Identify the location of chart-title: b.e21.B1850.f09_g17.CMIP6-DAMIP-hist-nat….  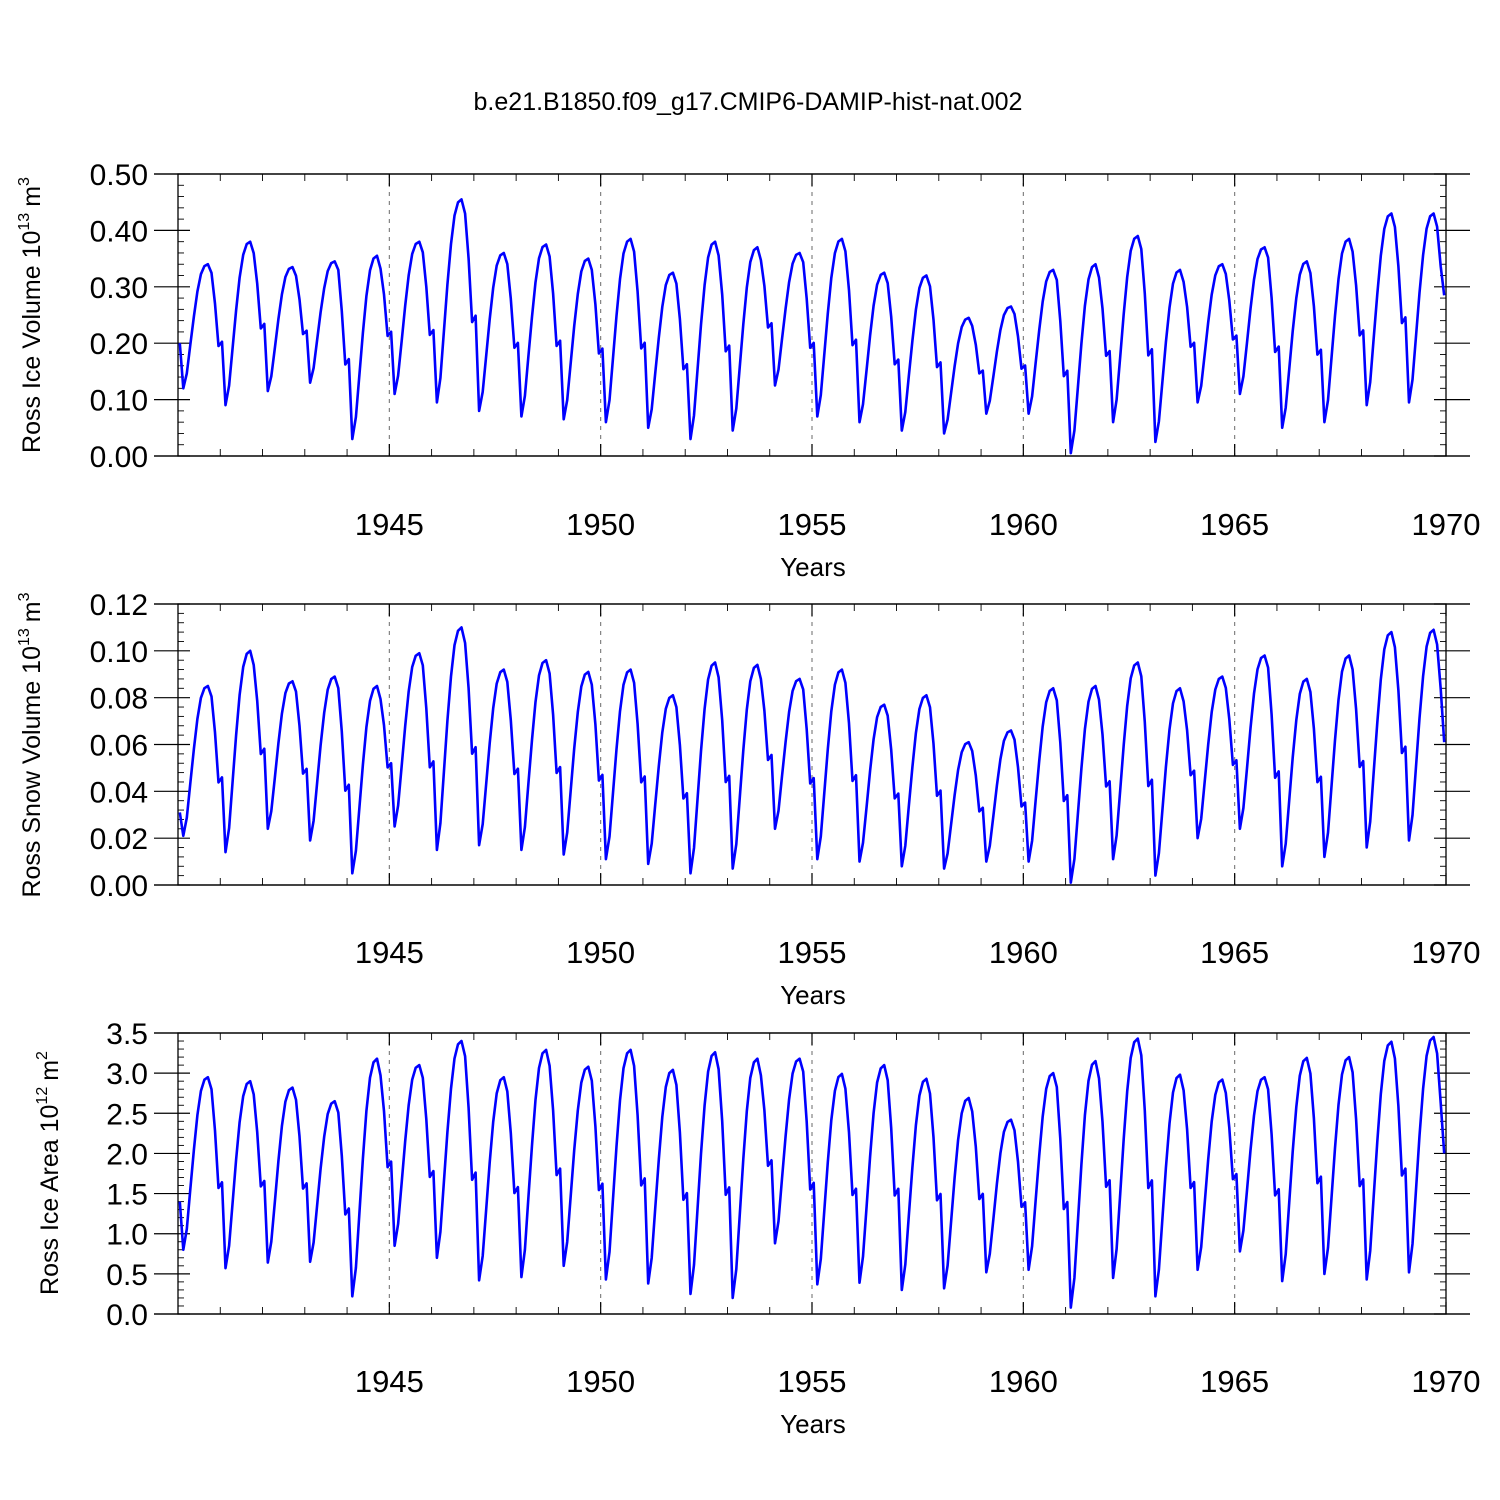
(748, 102).